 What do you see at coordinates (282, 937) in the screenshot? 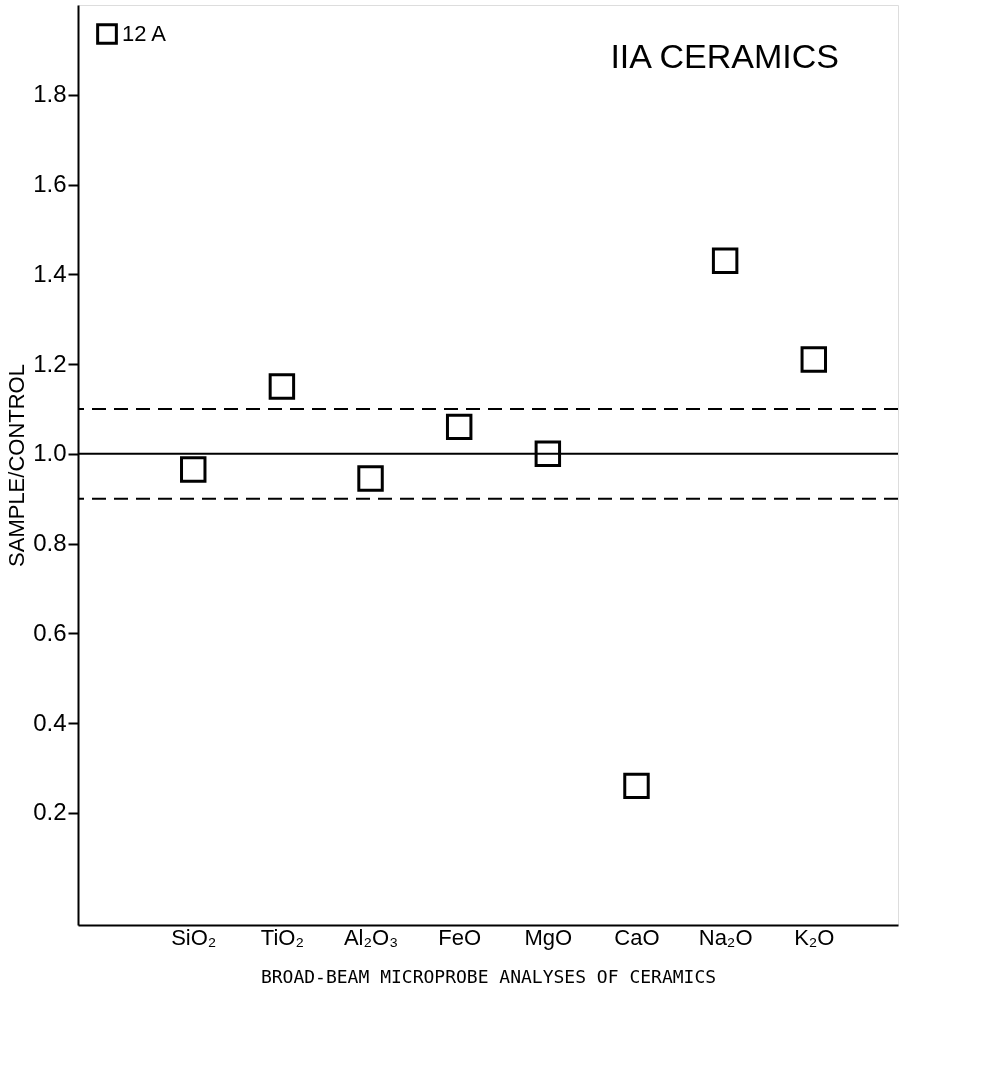
I see `x-tick-label: TiO₂` at bounding box center [282, 937].